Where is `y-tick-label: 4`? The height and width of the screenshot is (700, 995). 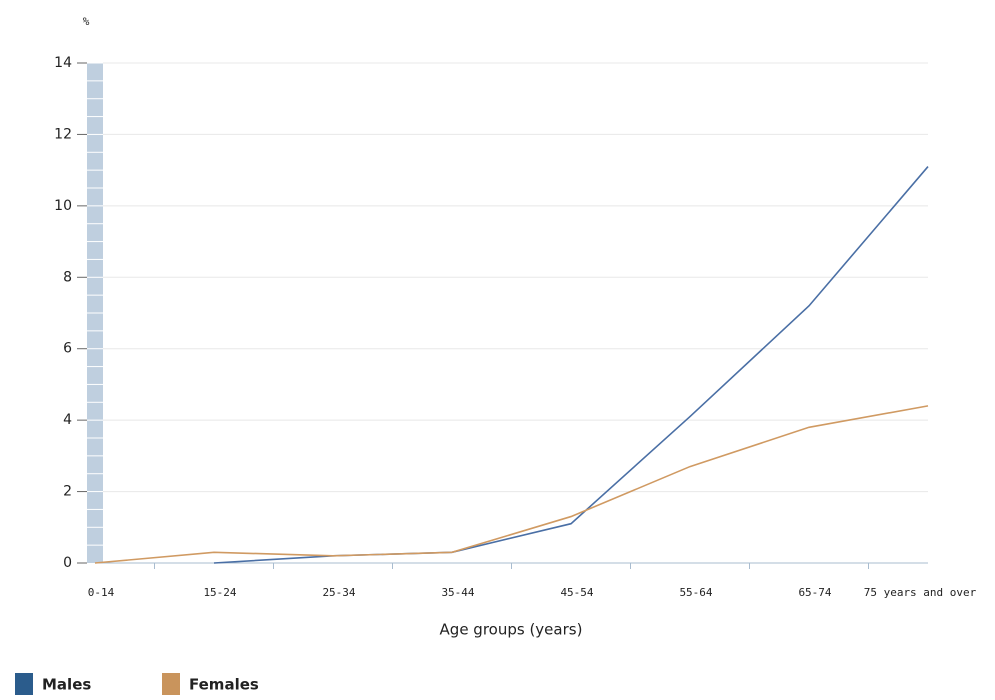 y-tick-label: 4 is located at coordinates (67, 420).